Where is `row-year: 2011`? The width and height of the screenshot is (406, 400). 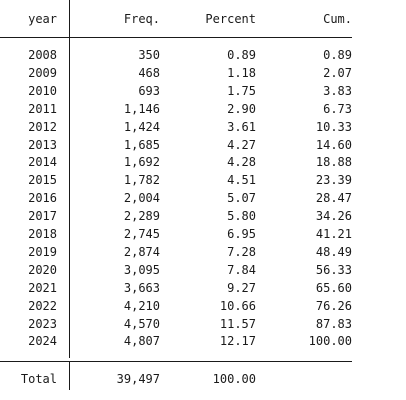 row-year: 2011 is located at coordinates (42, 109).